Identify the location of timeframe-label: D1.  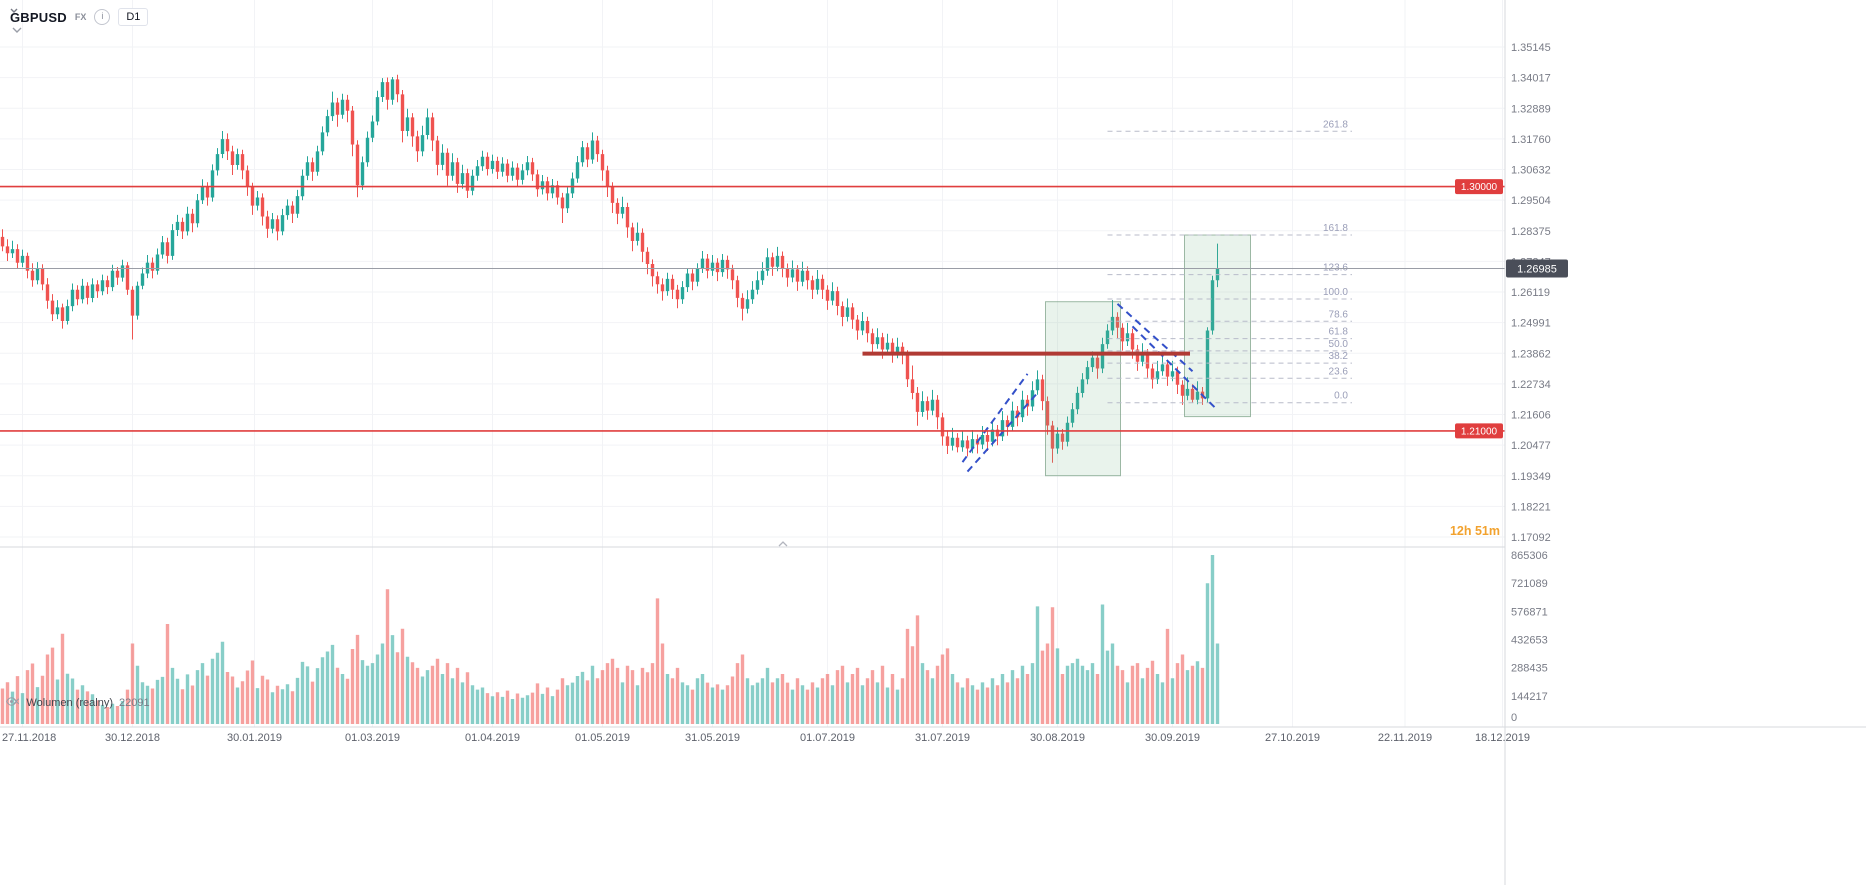
(133, 17).